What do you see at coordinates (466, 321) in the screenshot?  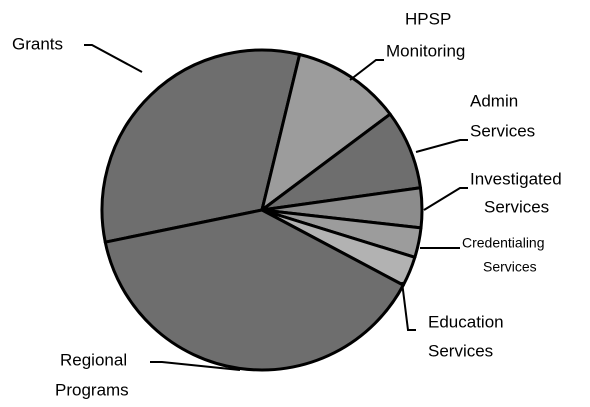 I see `label-line: Education` at bounding box center [466, 321].